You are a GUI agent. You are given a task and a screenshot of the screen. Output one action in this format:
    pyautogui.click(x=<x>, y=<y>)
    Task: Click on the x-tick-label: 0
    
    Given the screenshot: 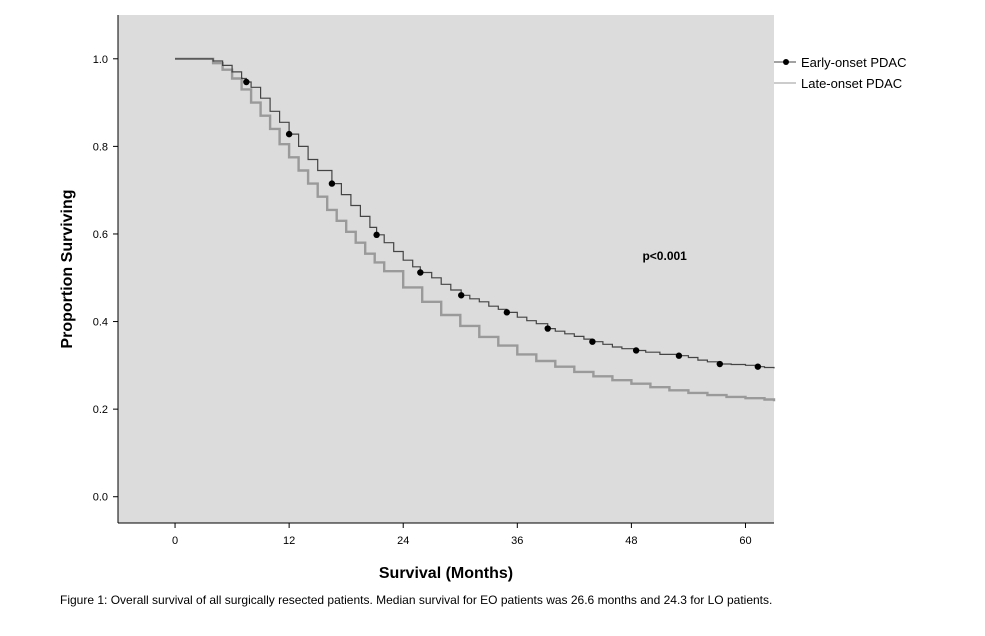 What is the action you would take?
    pyautogui.click(x=175, y=541)
    